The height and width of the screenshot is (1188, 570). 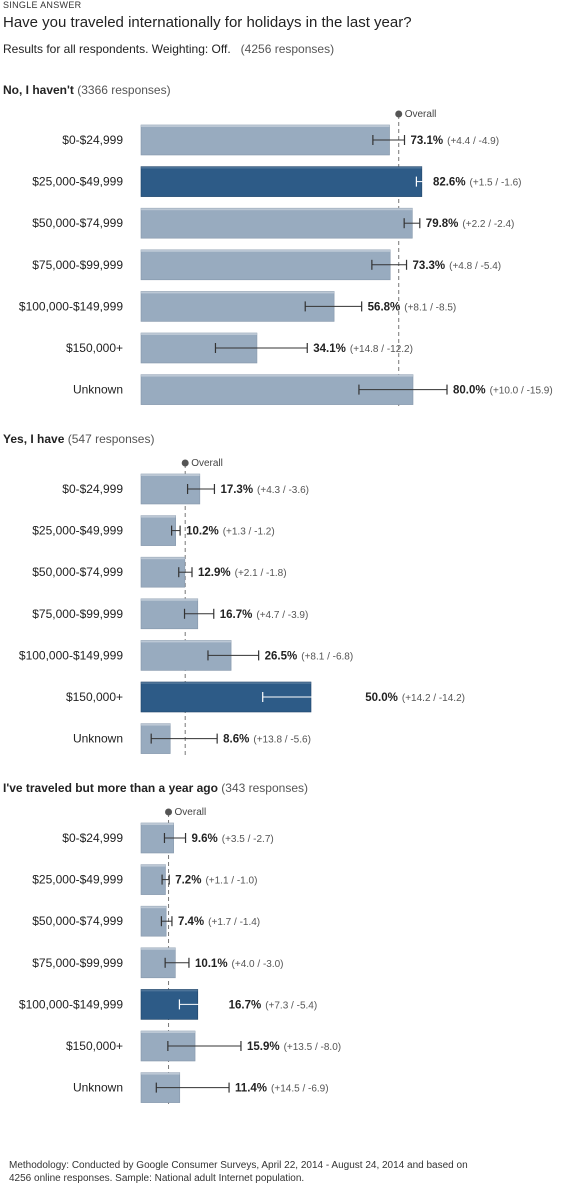 What do you see at coordinates (38, 90) in the screenshot?
I see `group-title-label: No, I haven't` at bounding box center [38, 90].